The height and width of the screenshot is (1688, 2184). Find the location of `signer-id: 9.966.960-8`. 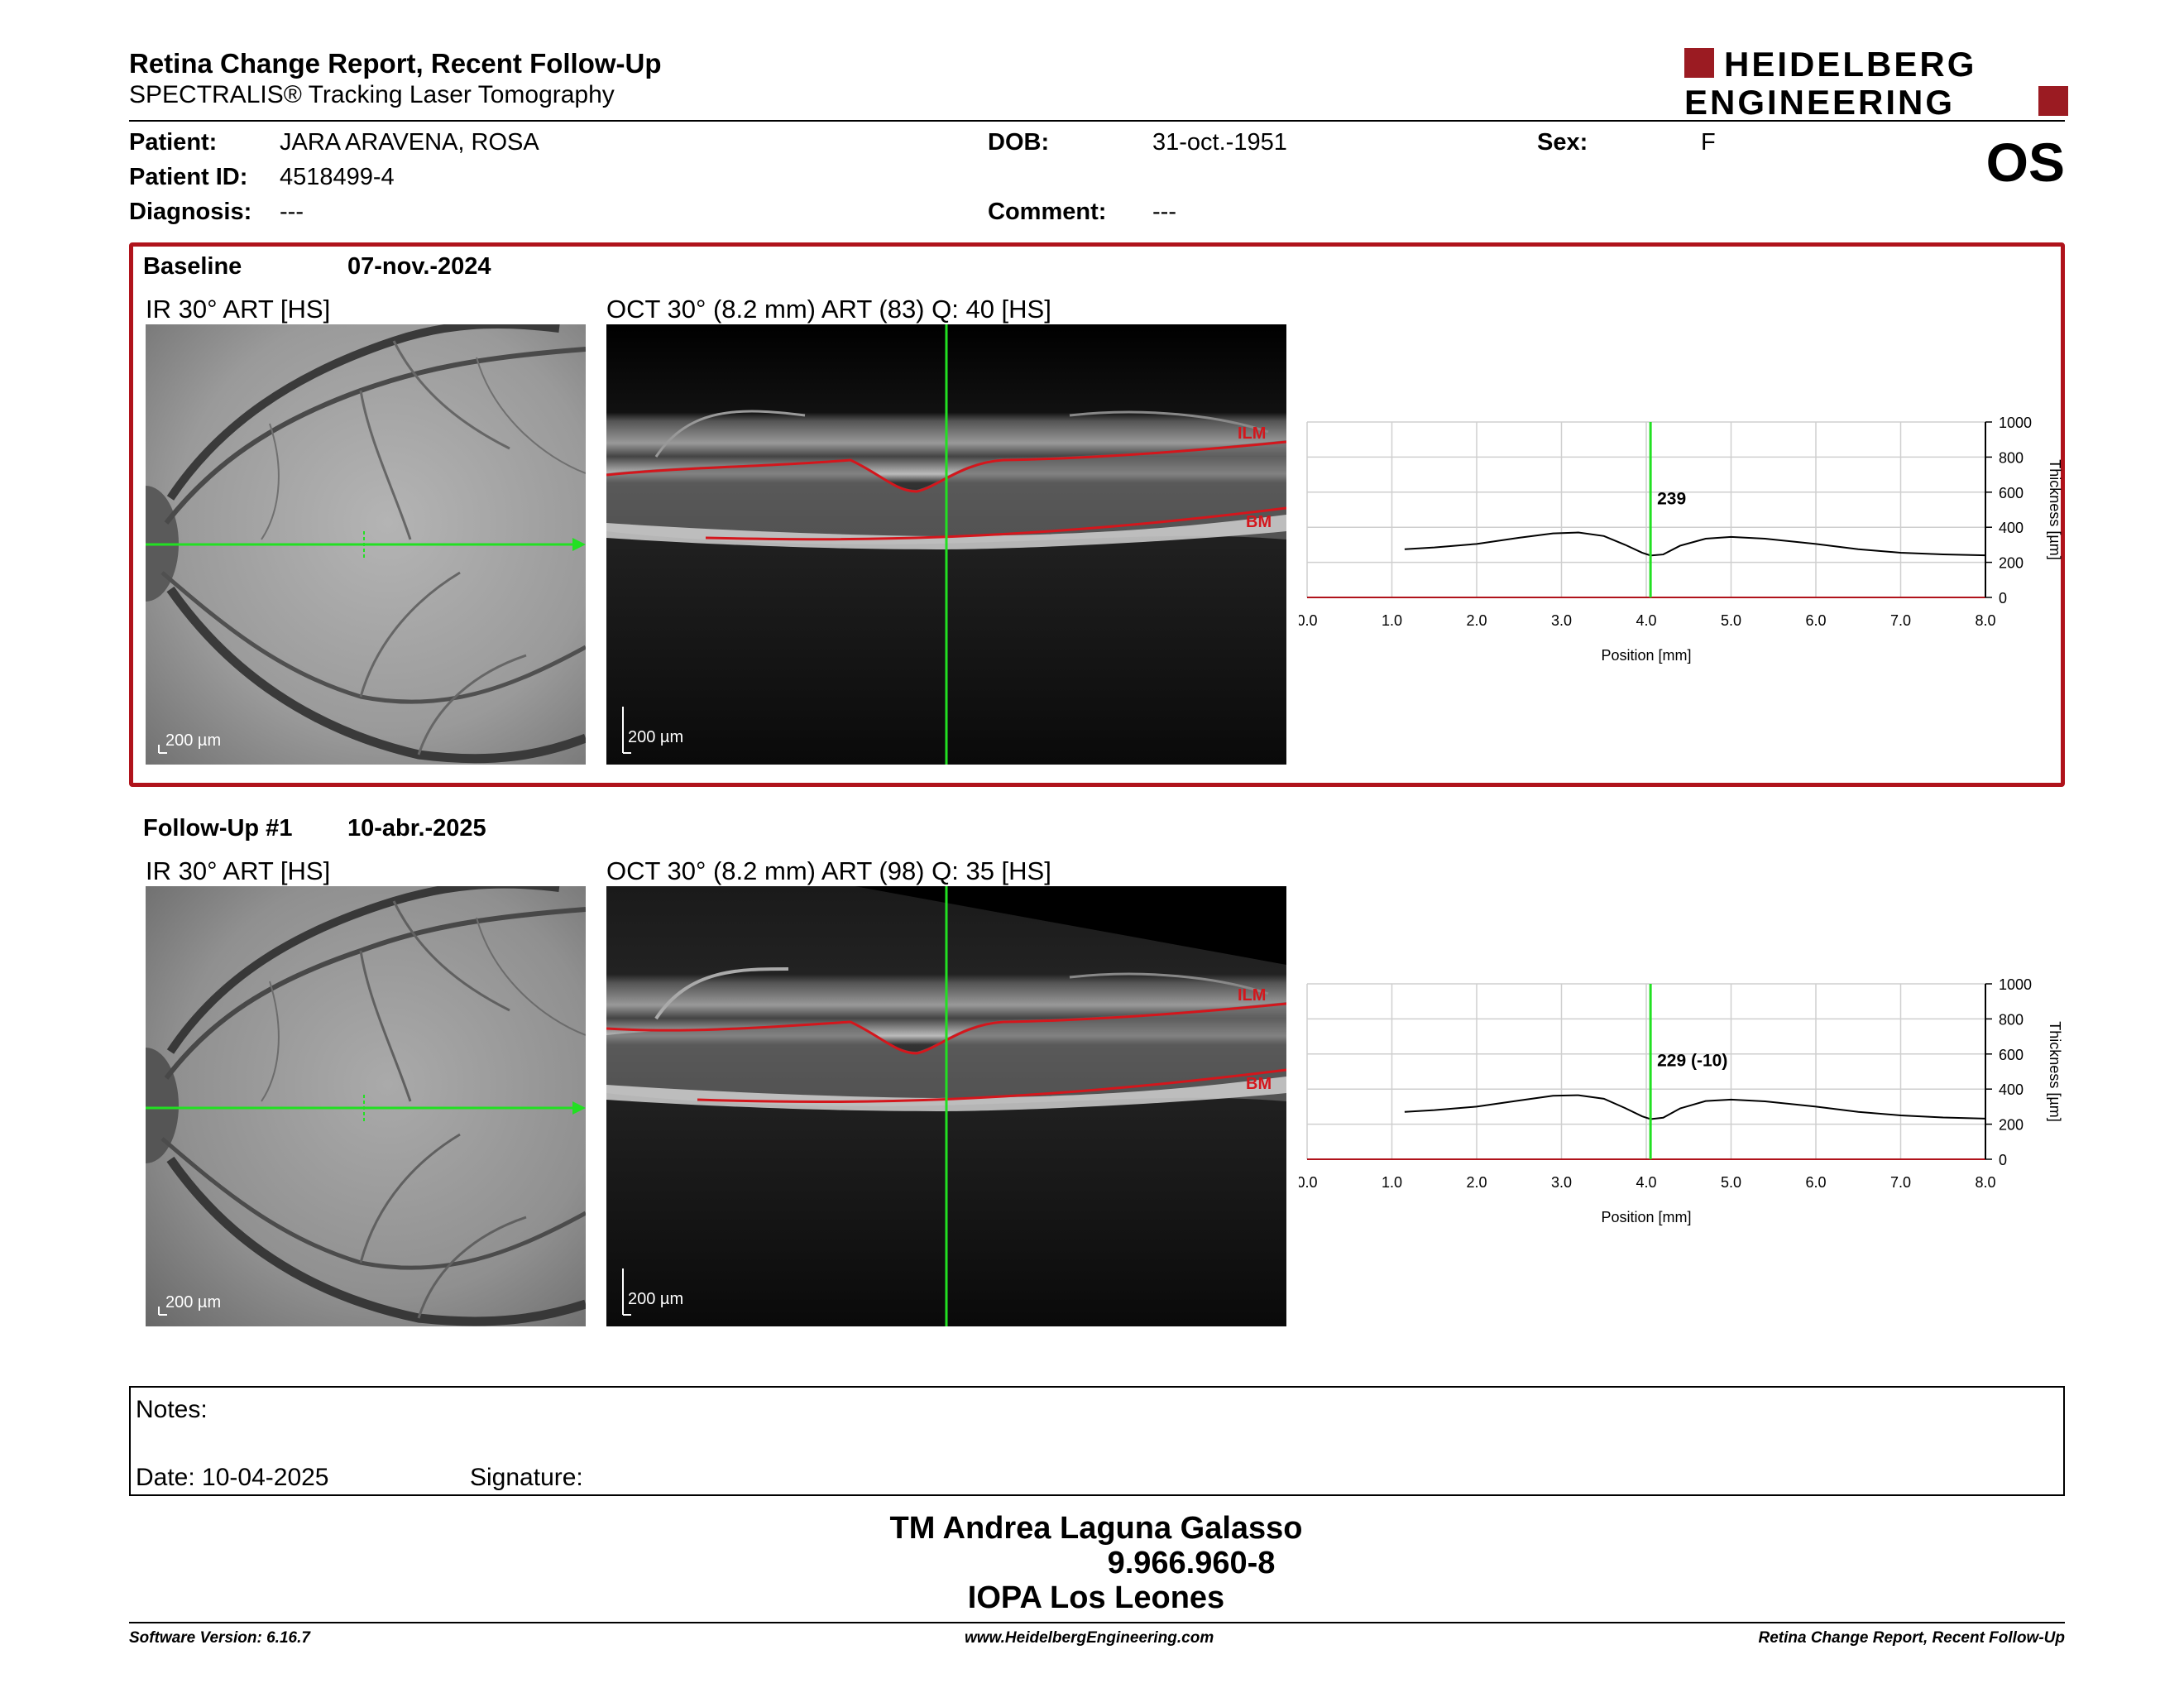

signer-id: 9.966.960-8 is located at coordinates (1191, 1563).